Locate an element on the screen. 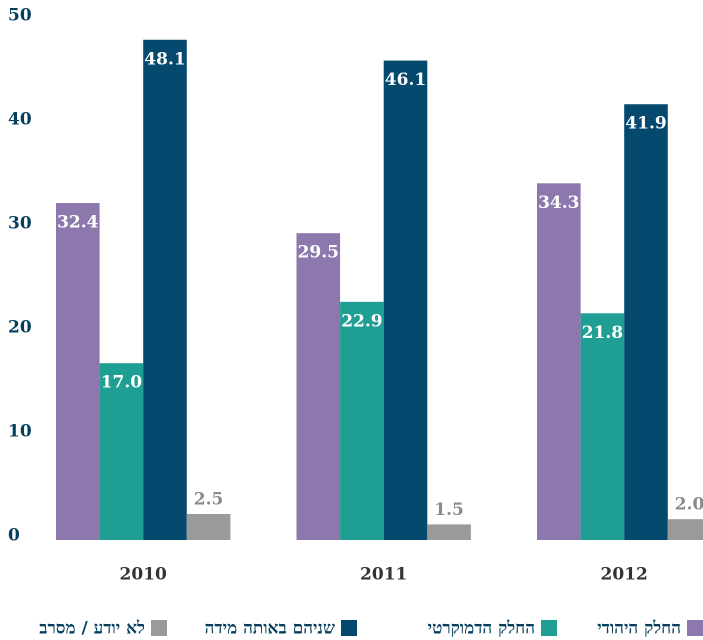  legend-label: לא יודע / מסרב is located at coordinates (92, 629).